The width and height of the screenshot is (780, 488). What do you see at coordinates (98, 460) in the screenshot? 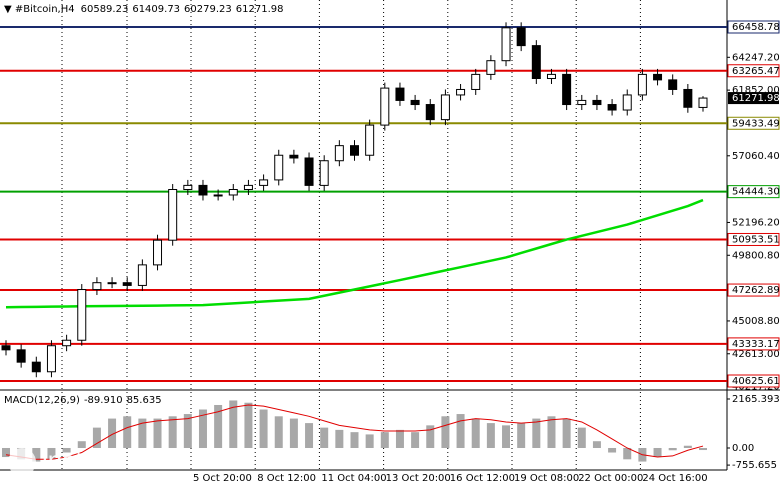
I see `watermark-brand: instaforex` at bounding box center [98, 460].